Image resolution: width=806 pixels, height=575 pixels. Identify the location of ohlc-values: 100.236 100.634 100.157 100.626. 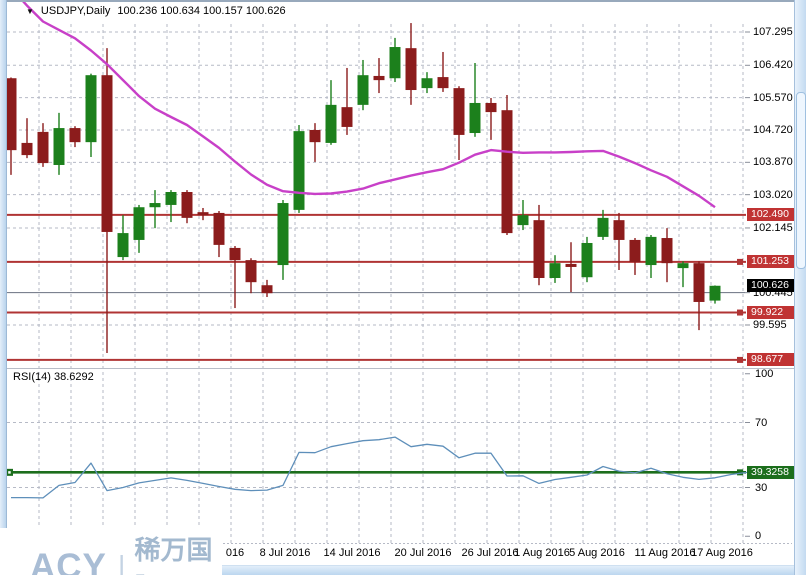
(201, 11).